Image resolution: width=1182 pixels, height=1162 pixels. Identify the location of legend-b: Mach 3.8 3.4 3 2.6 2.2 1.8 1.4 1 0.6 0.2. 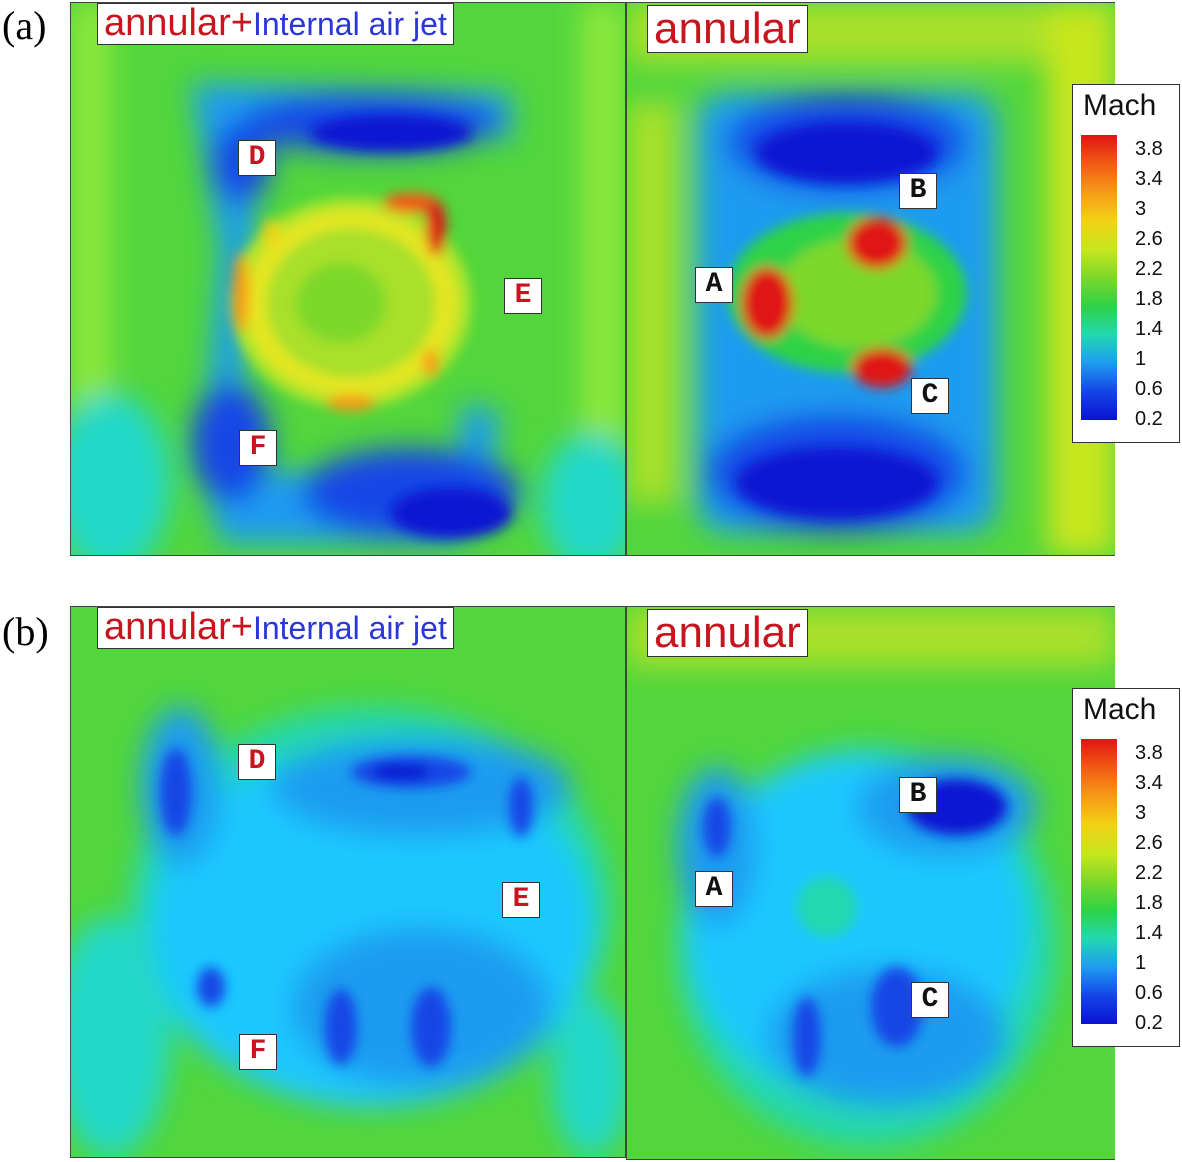
(1126, 867).